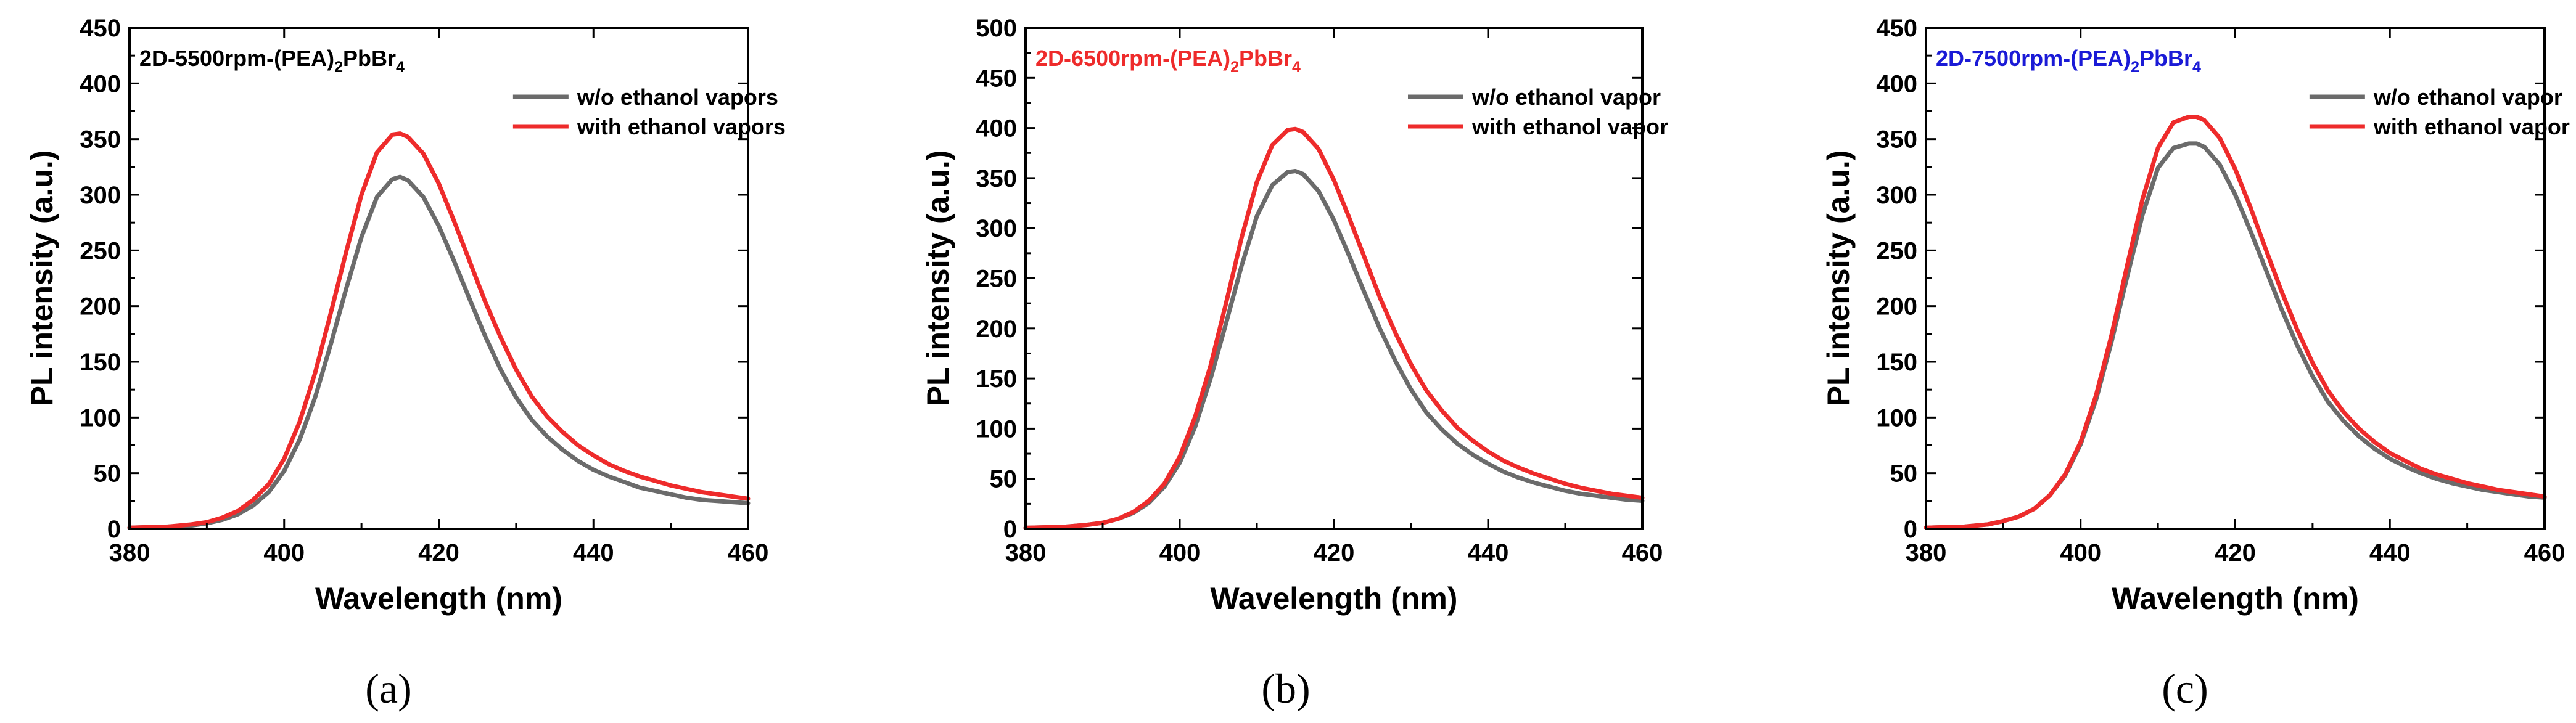 The width and height of the screenshot is (2576, 723). What do you see at coordinates (236, 58) in the screenshot?
I see `chart-title-part: 2D-5500rpm-(PEA)` at bounding box center [236, 58].